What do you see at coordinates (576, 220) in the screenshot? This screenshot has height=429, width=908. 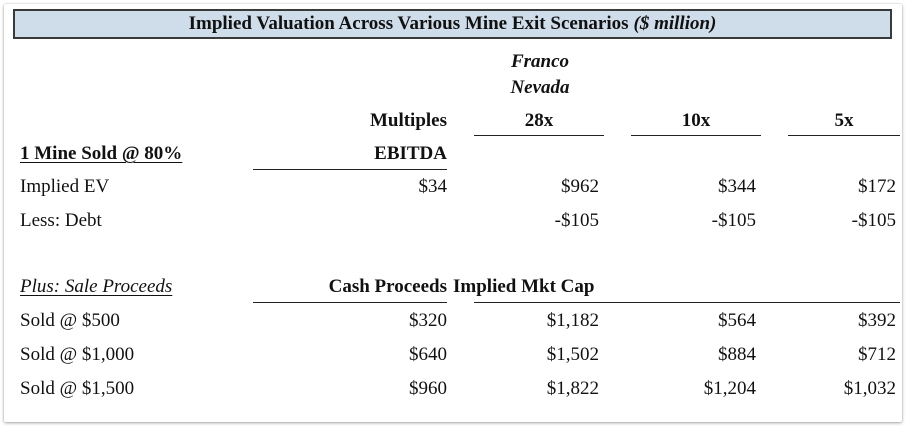 I see `value-28x: -$105` at bounding box center [576, 220].